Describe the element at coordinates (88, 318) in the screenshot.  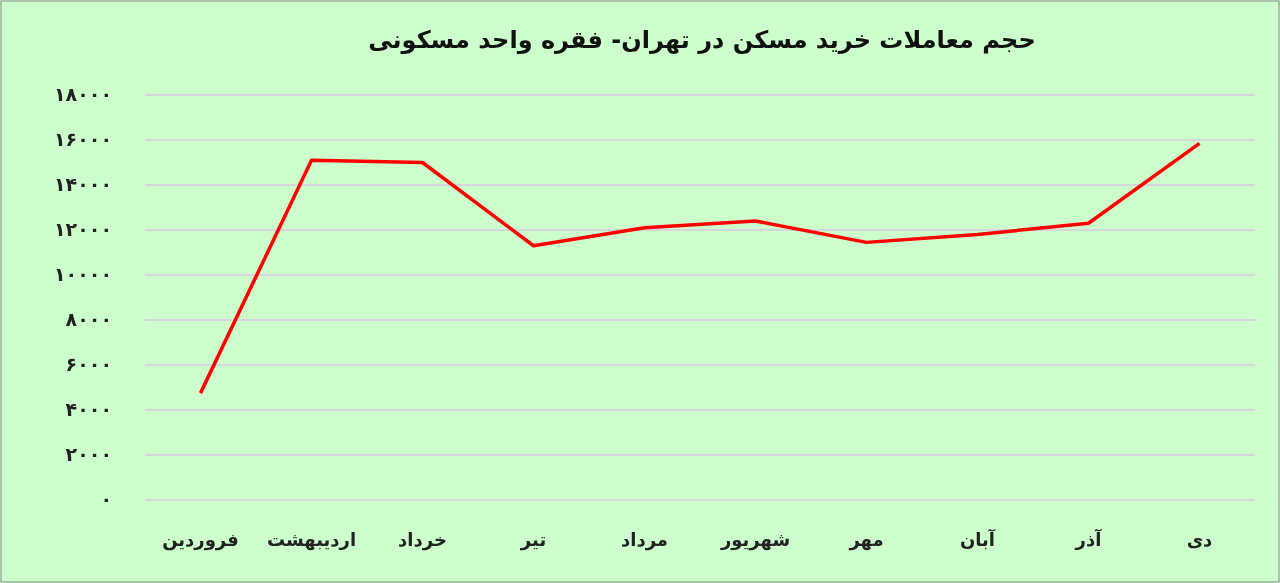
I see `y-tick-label: ۸۰۰۰` at that location.